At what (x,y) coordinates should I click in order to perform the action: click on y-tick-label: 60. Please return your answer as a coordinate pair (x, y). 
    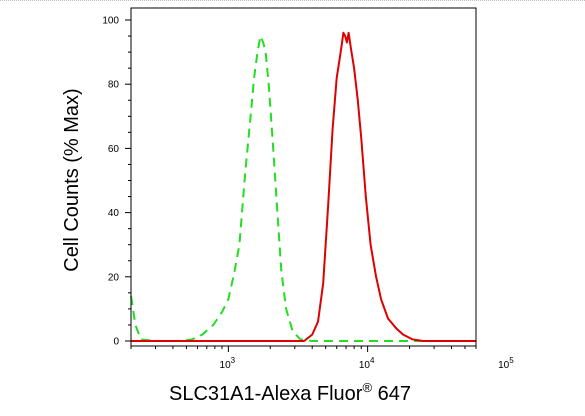
    Looking at the image, I should click on (114, 149).